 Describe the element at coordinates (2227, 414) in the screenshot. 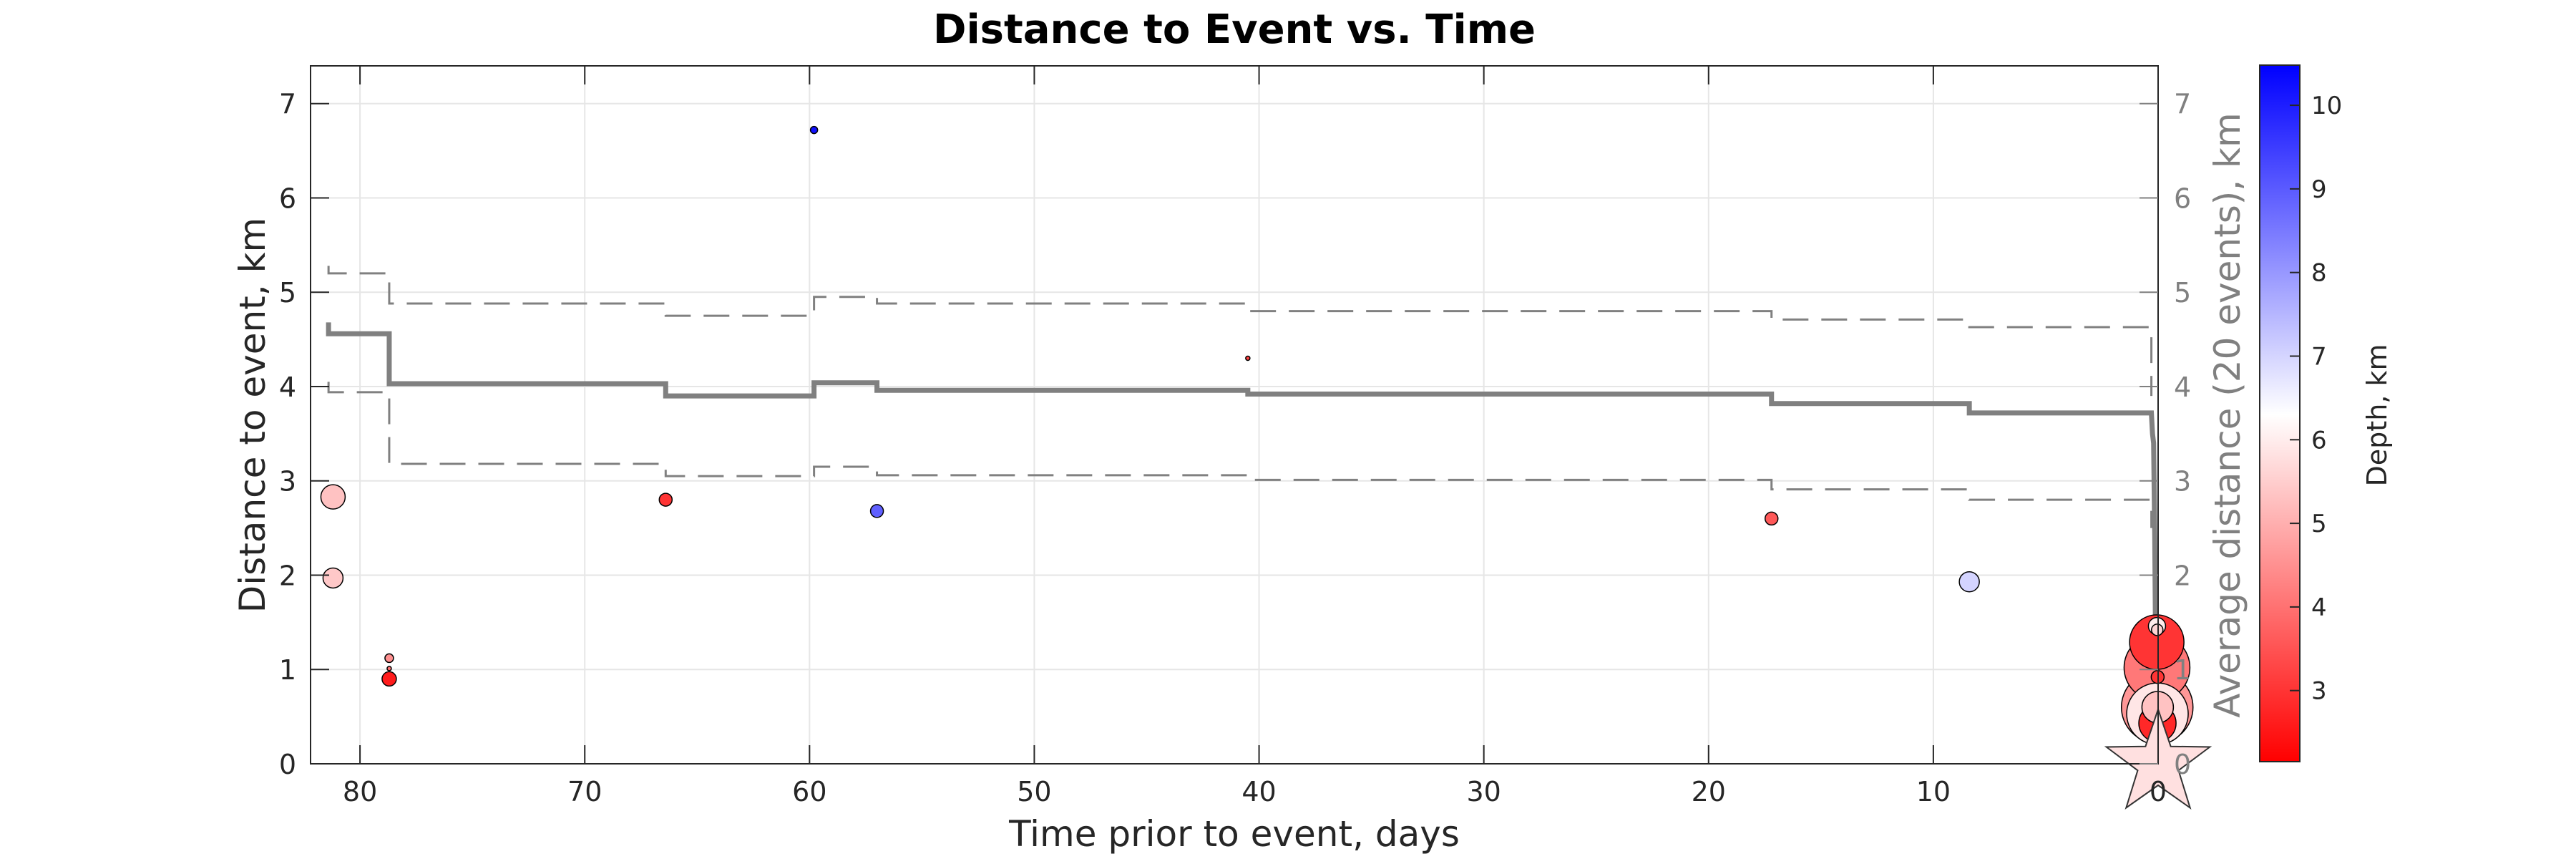

I see `y-right-axis-label: Average distance (20 events), km` at that location.